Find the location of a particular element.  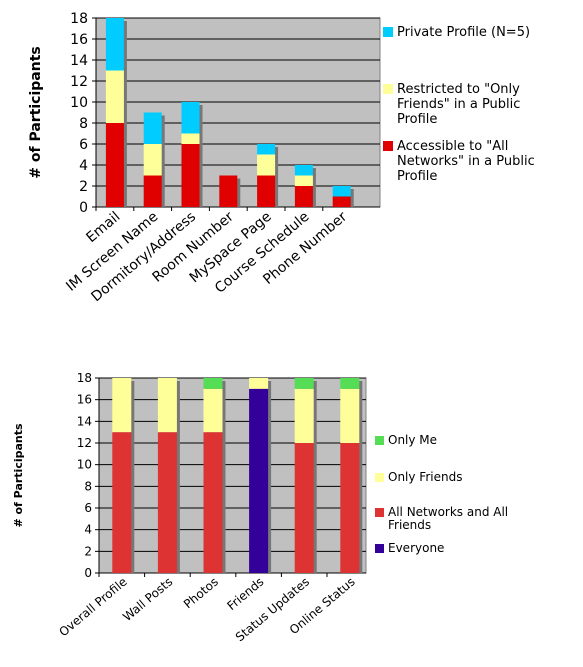

legend-label: Friends" in a Public is located at coordinates (458, 104).